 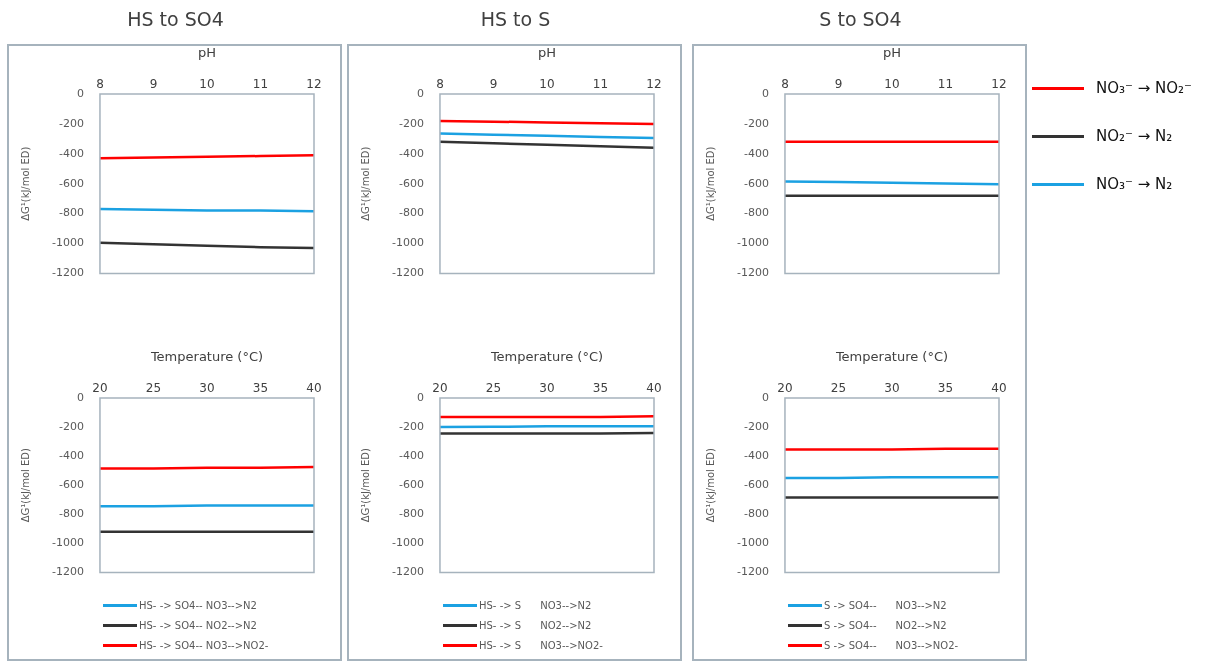 What do you see at coordinates (515, 19) in the screenshot?
I see `chart-title: HS to S` at bounding box center [515, 19].